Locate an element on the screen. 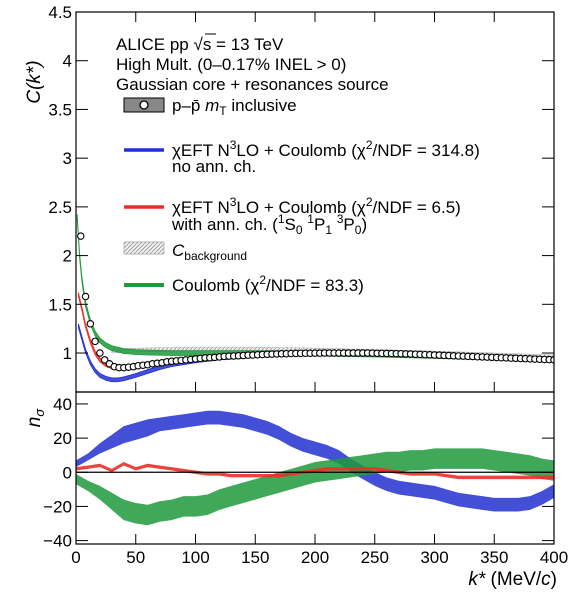 The width and height of the screenshot is (572, 593). top-y-tick-label: 4.5 is located at coordinates (60, 12).